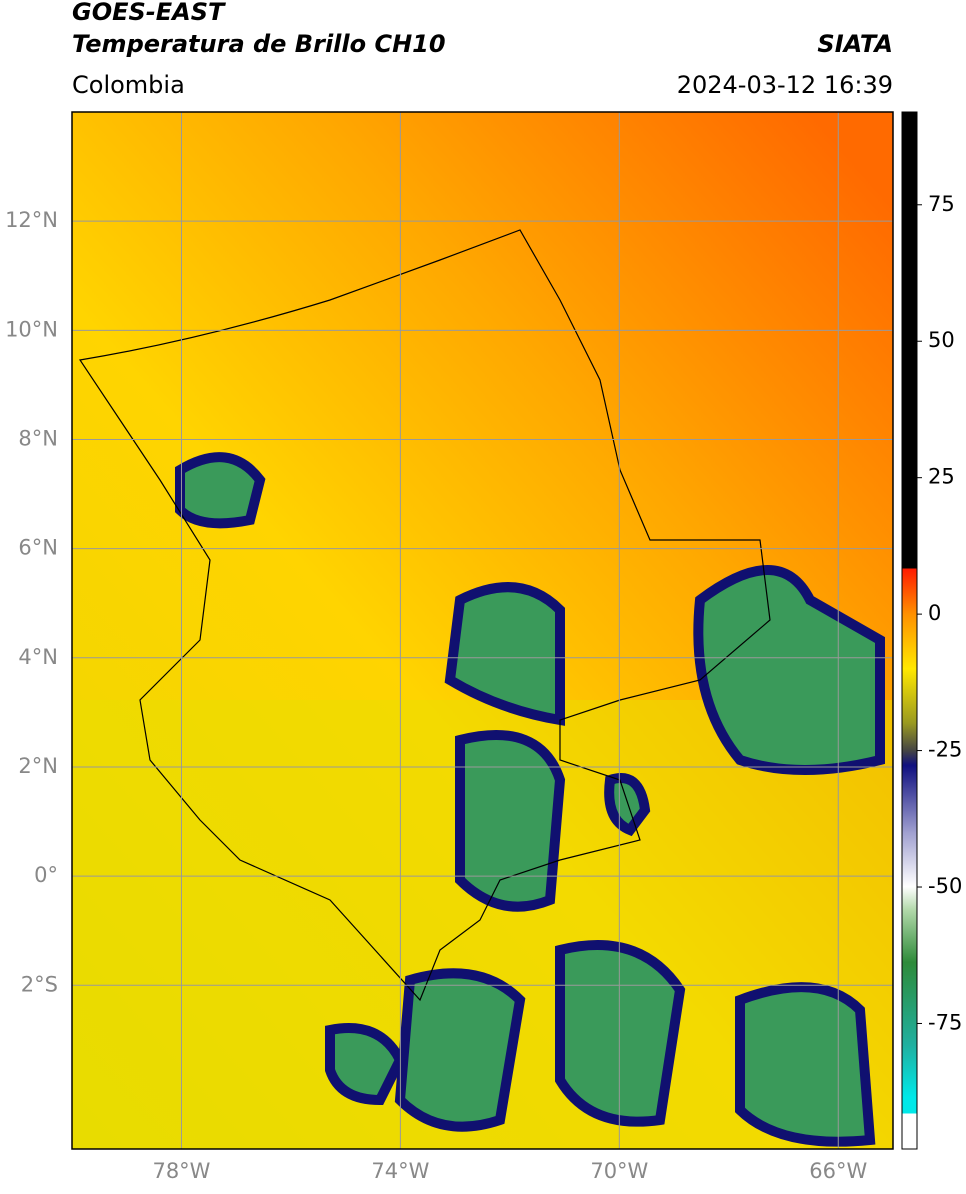 Image resolution: width=966 pixels, height=1194 pixels. Describe the element at coordinates (128, 85) in the screenshot. I see `region: Colombia` at that location.